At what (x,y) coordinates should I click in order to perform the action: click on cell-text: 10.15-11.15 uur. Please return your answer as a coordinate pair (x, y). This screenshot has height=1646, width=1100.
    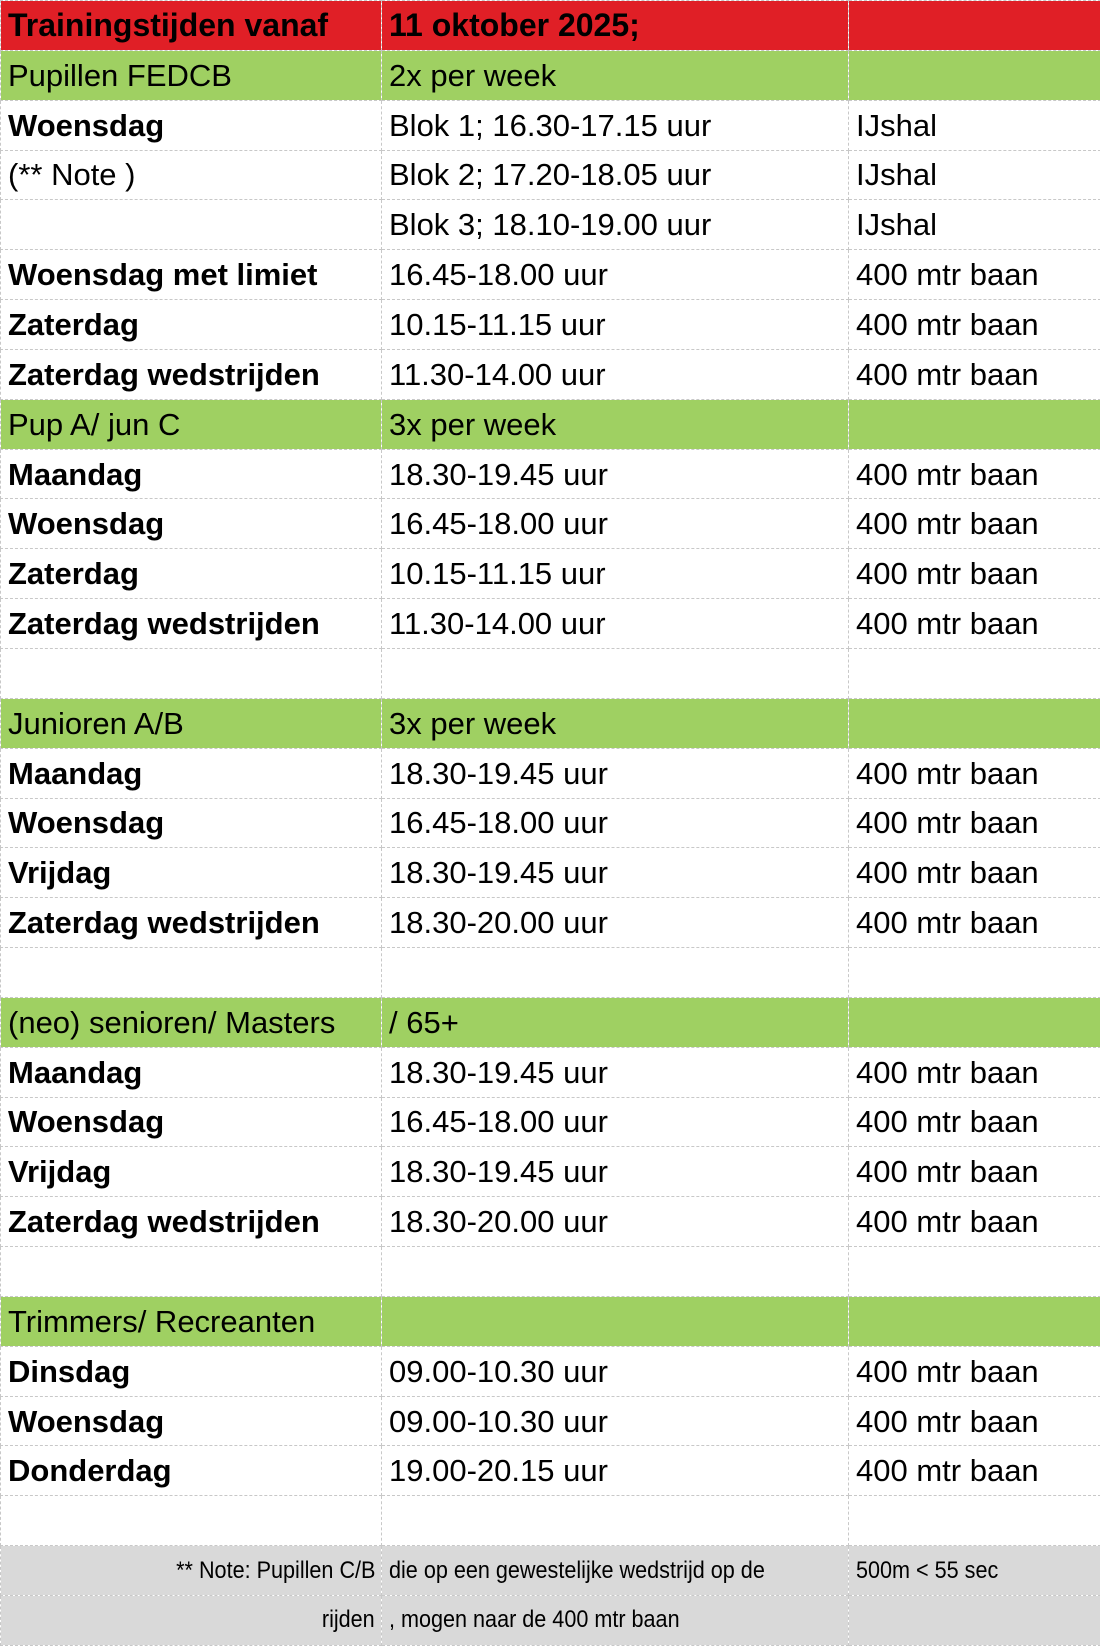
    Looking at the image, I should click on (497, 324).